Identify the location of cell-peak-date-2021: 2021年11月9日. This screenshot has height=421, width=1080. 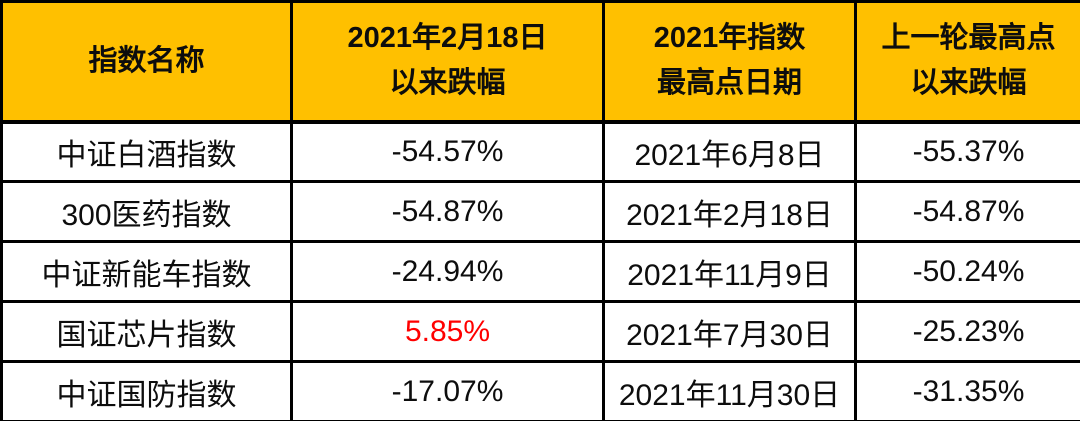
(729, 271).